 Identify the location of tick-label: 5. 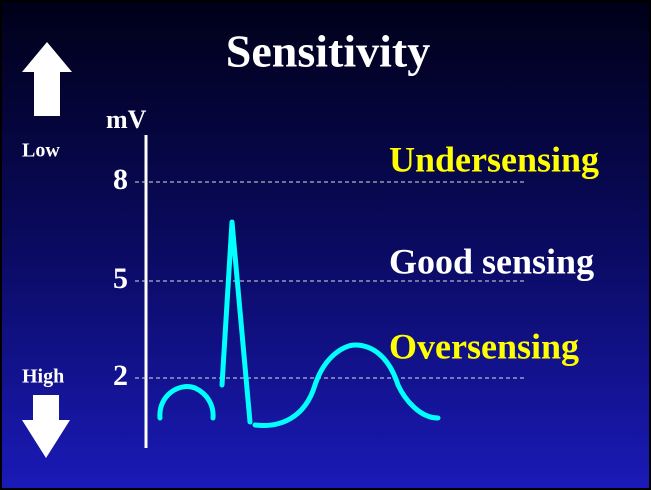
(120, 278).